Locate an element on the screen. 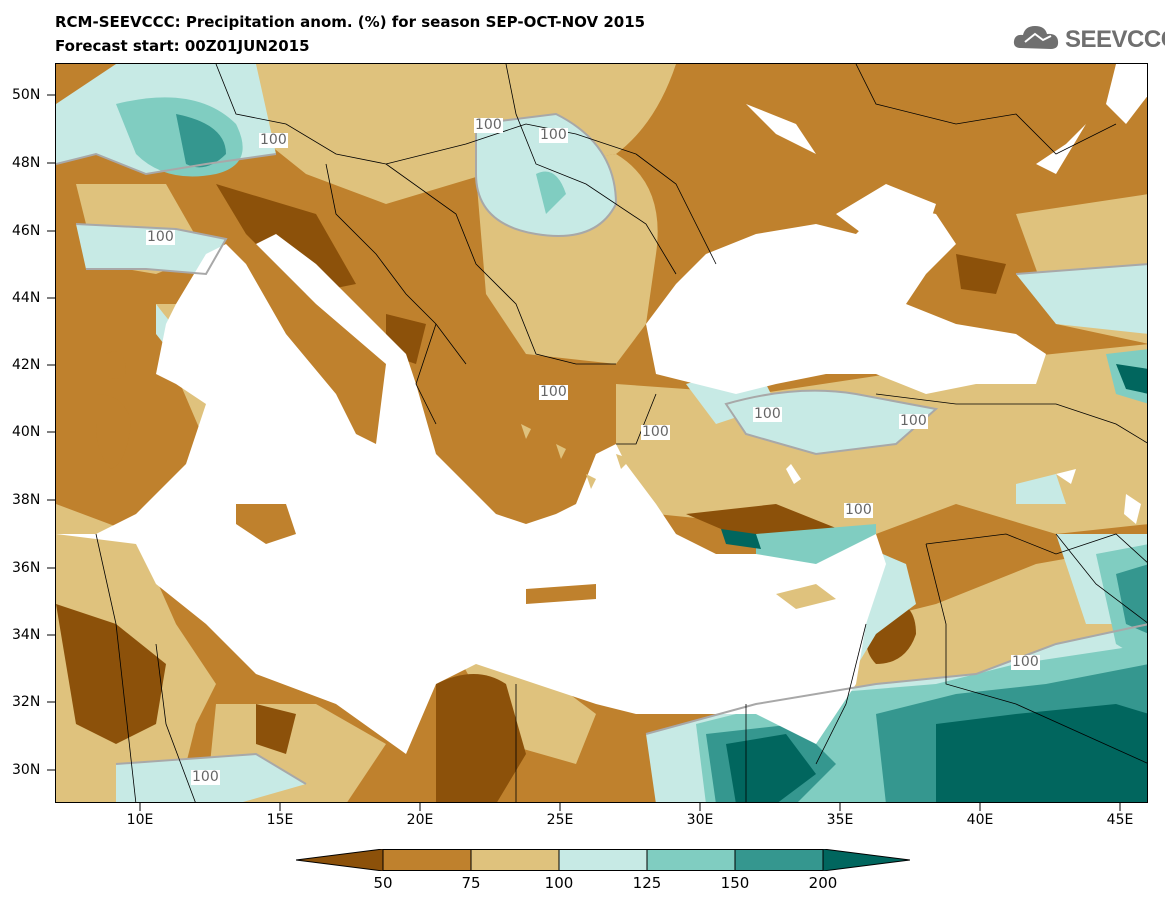 This screenshot has width=1165, height=907. logo-text: SEEVCCC is located at coordinates (1115, 39).